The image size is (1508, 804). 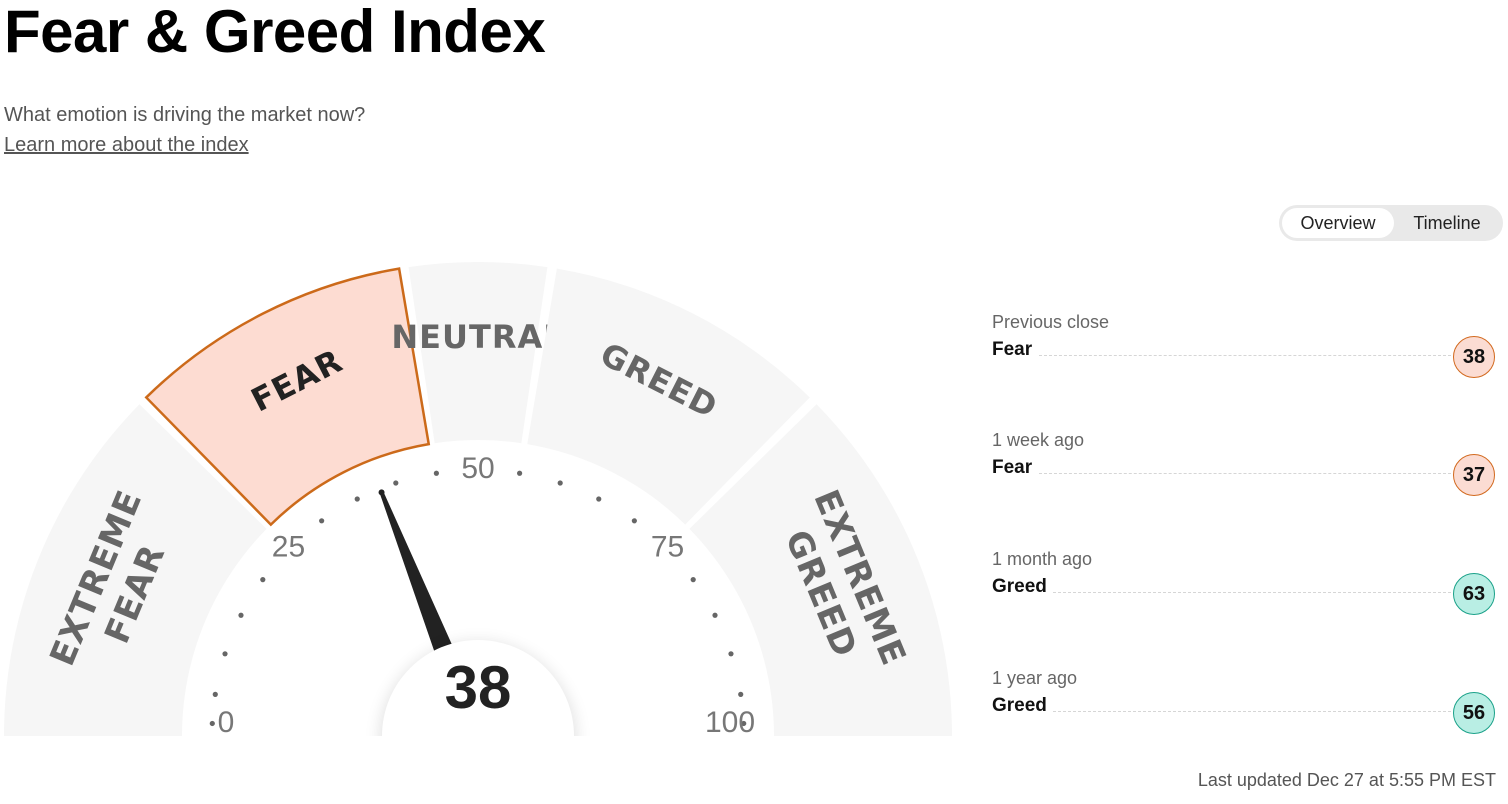 What do you see at coordinates (418, 577) in the screenshot?
I see `gauge-needle` at bounding box center [418, 577].